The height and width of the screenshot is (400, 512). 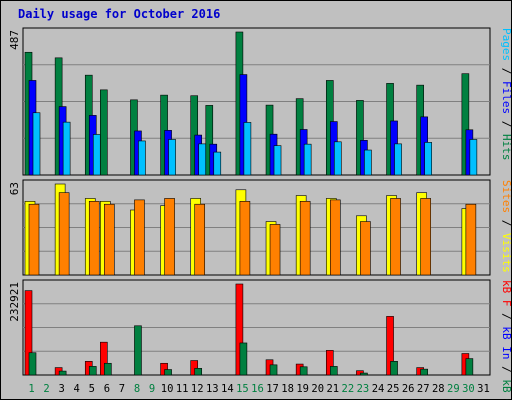 What do you see at coordinates (272, 389) in the screenshot?
I see `day-label-17: 17` at bounding box center [272, 389].